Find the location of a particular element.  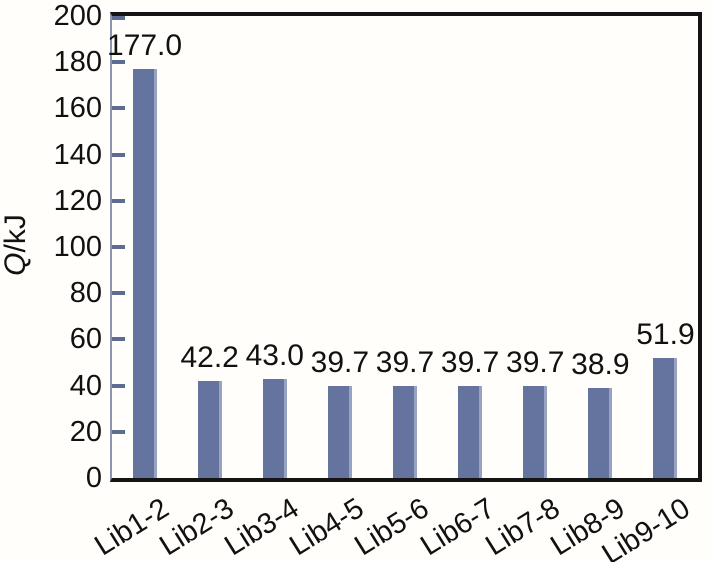

x-axis-tick-label: Lib3-4 is located at coordinates (262, 527).